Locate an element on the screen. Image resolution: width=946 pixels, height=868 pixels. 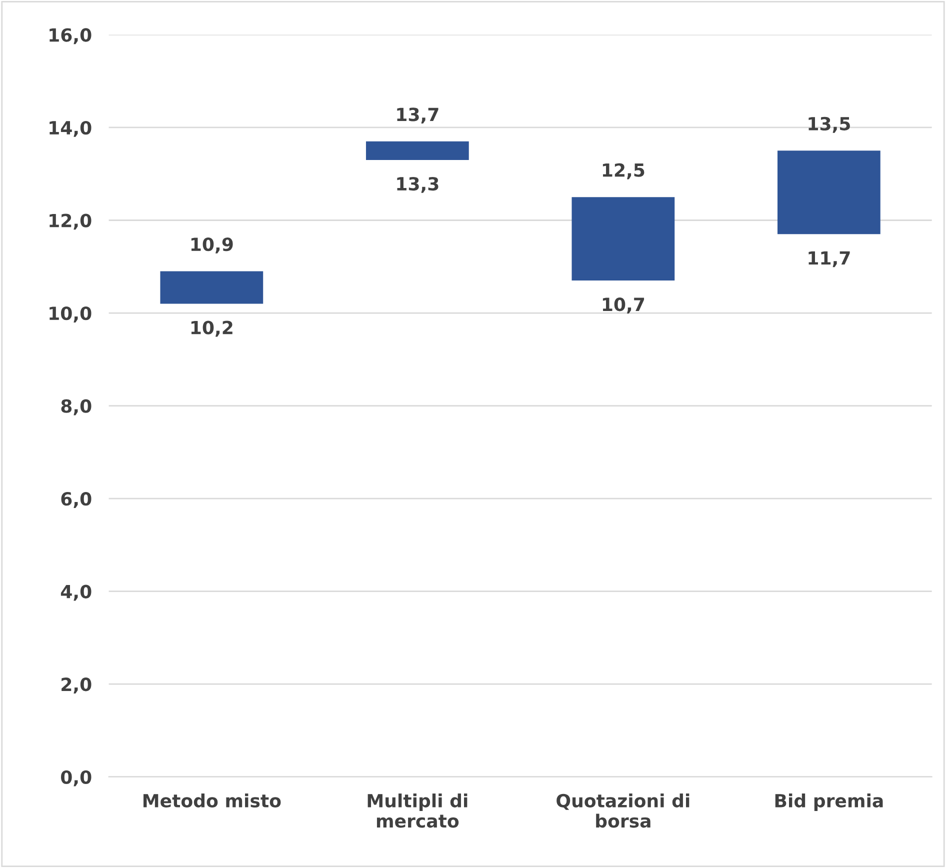
y-tick-label: 10,0 is located at coordinates (71, 314).